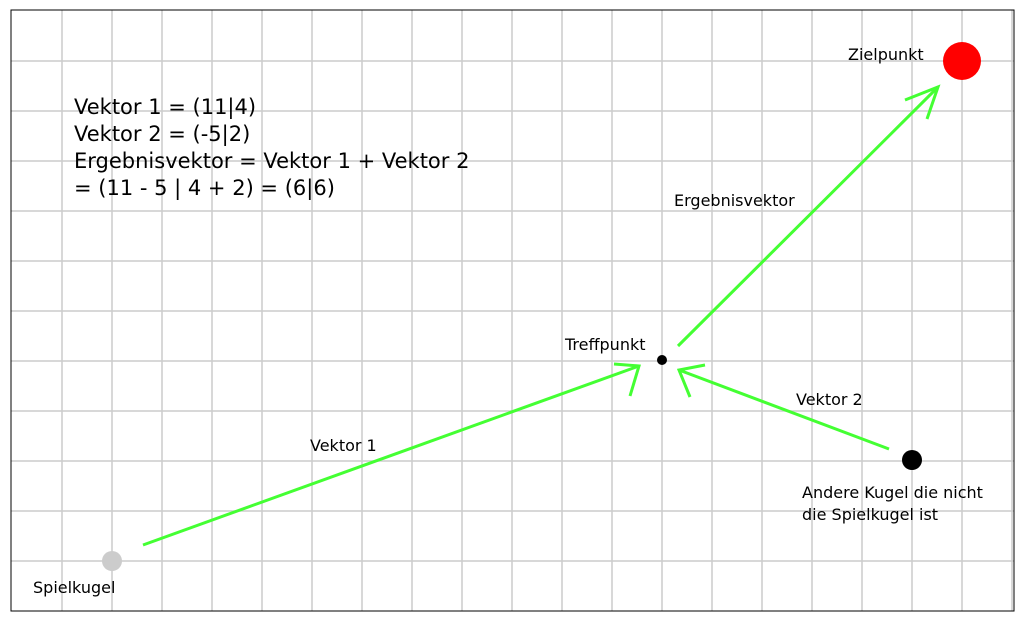 The width and height of the screenshot is (1026, 627). Describe the element at coordinates (162, 134) in the screenshot. I see `calc-line-2: Vektor 2 = (-5|2)` at that location.